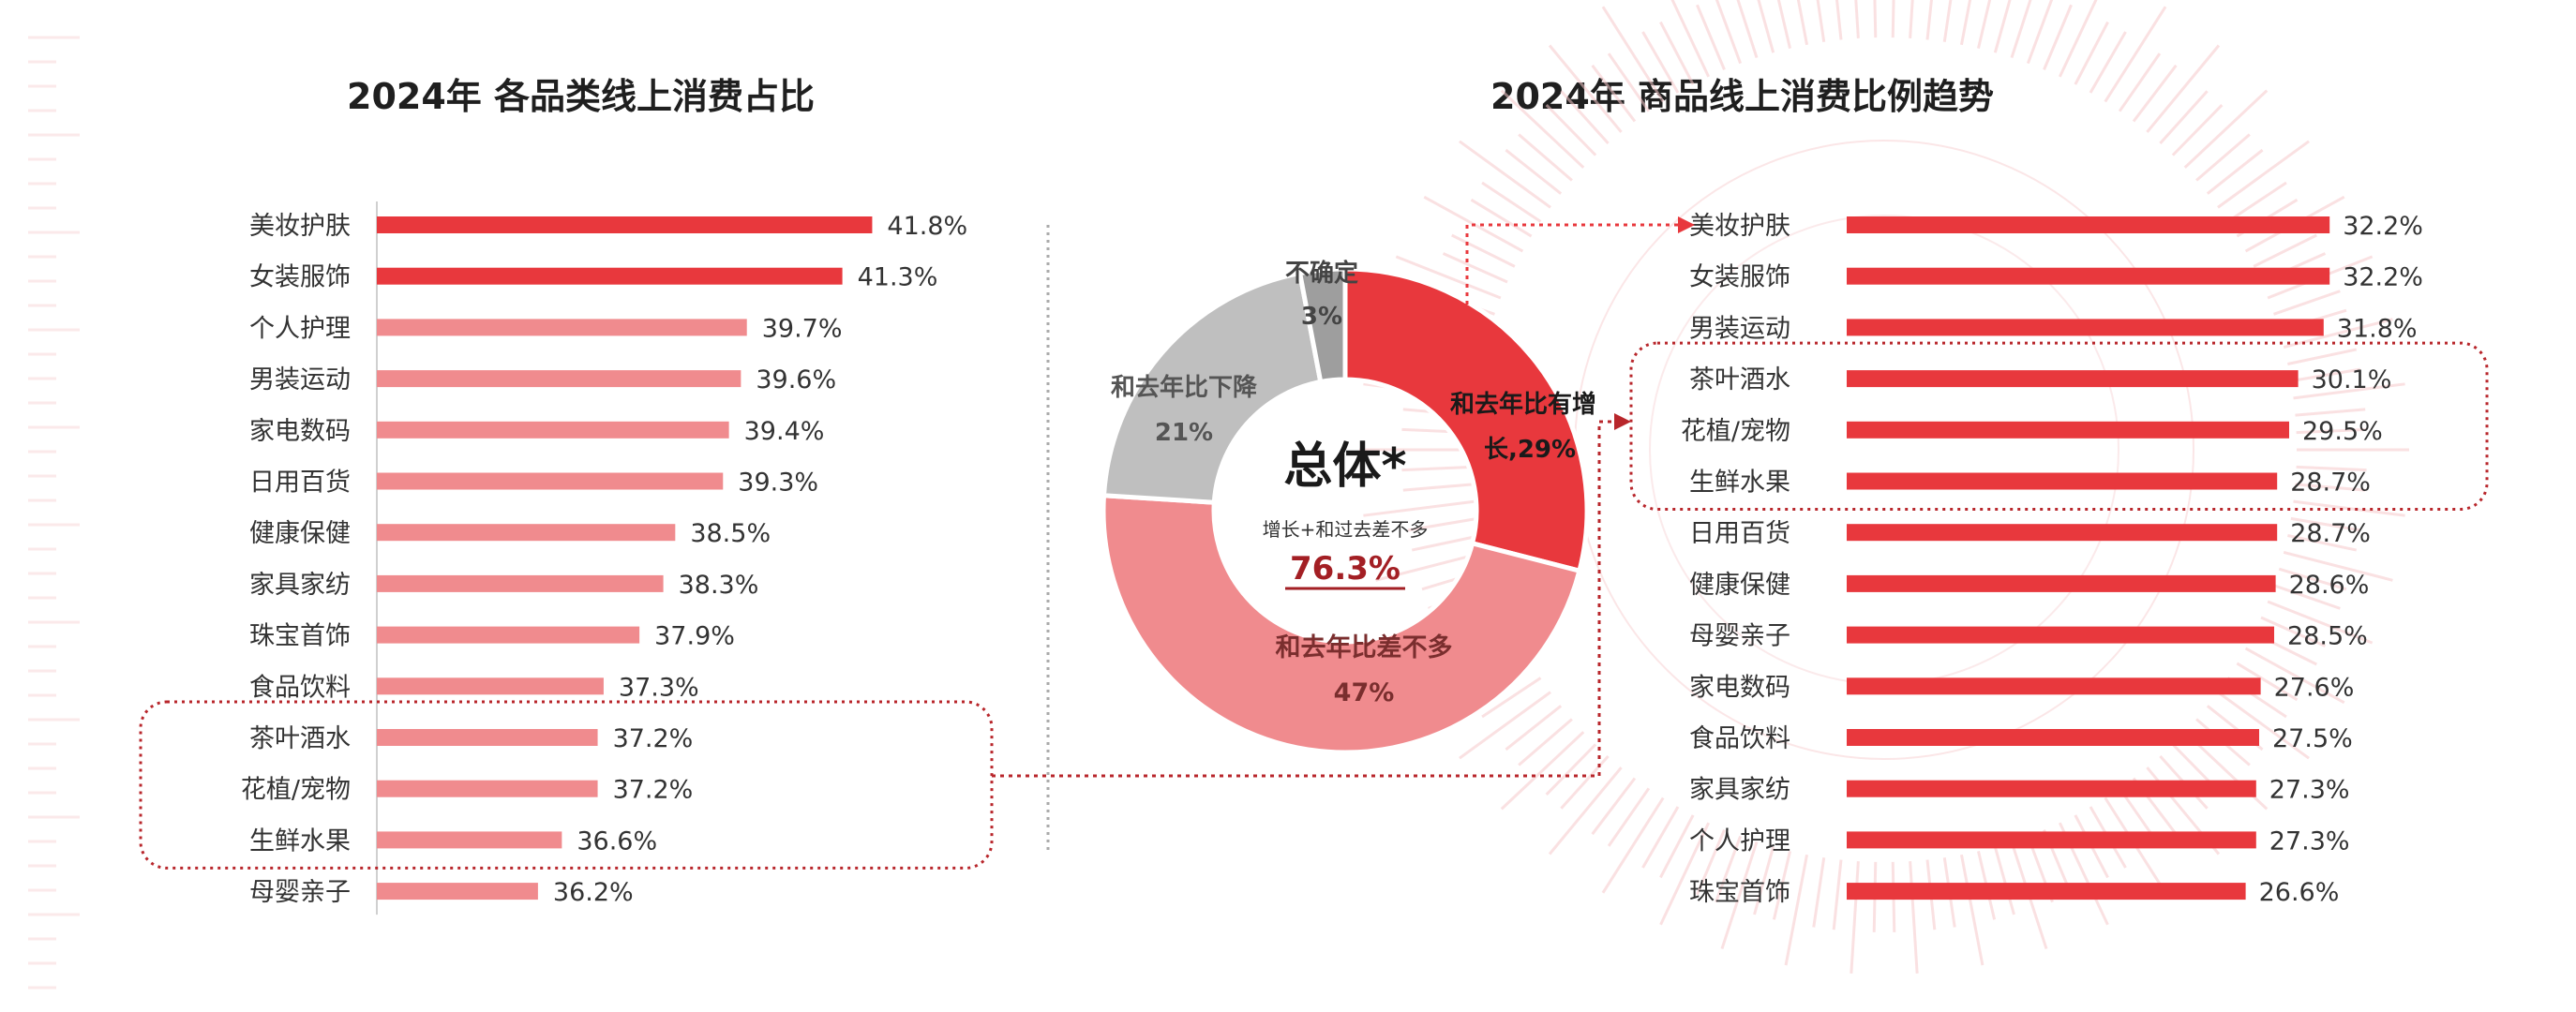 The width and height of the screenshot is (2576, 1012). Describe the element at coordinates (1345, 569) in the screenshot. I see `donut-center-value: 76.3%` at that location.